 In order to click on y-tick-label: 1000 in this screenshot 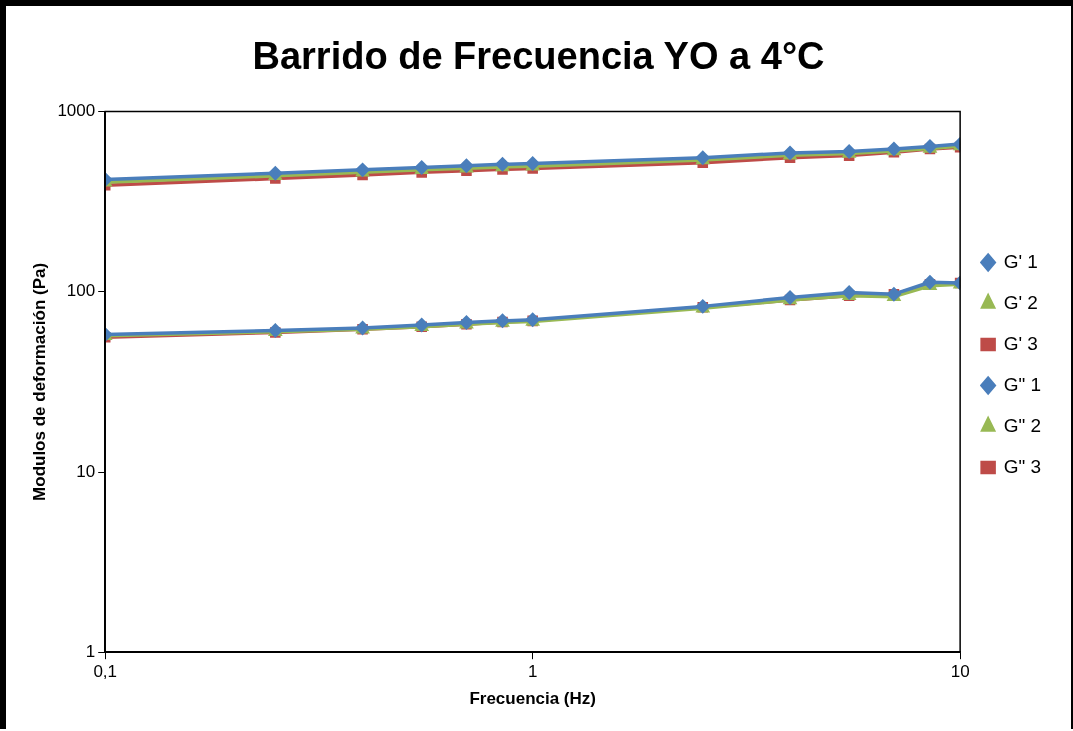, I will do `click(76, 111)`.